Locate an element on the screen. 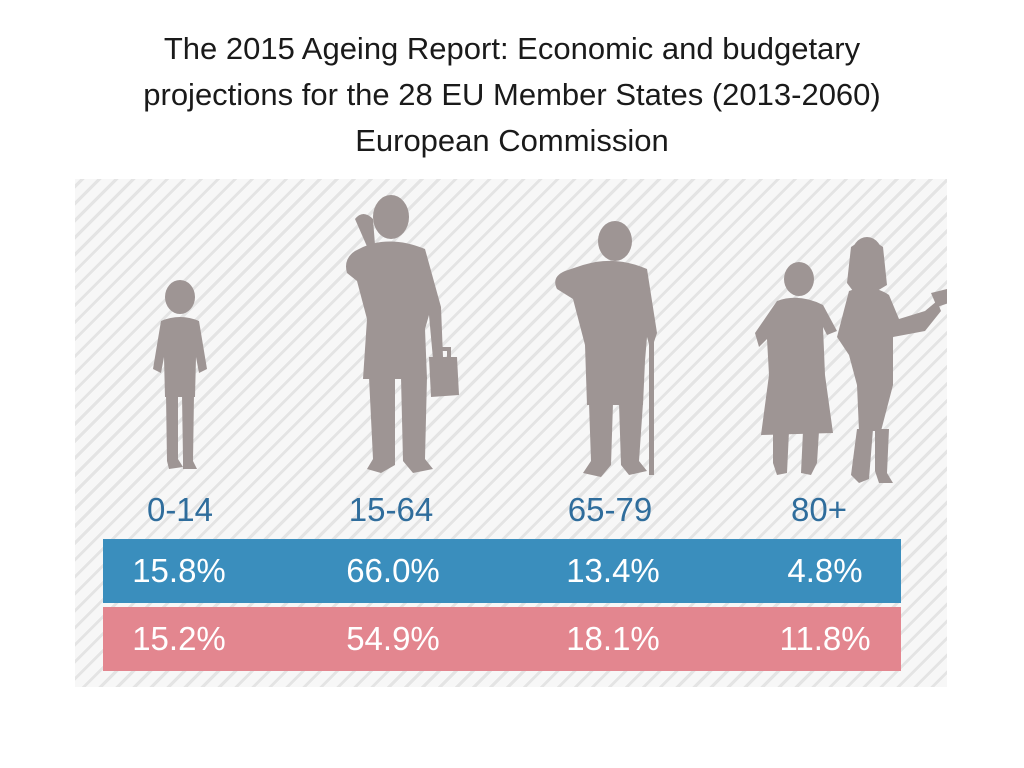 Image resolution: width=1024 pixels, height=768 pixels. age-label-65-79: 65-79 is located at coordinates (610, 509).